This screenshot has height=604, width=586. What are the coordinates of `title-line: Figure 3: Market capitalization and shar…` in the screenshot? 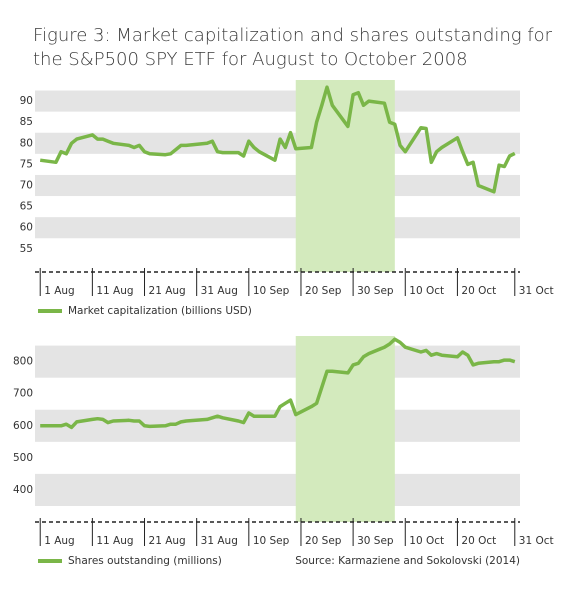 It's located at (293, 35).